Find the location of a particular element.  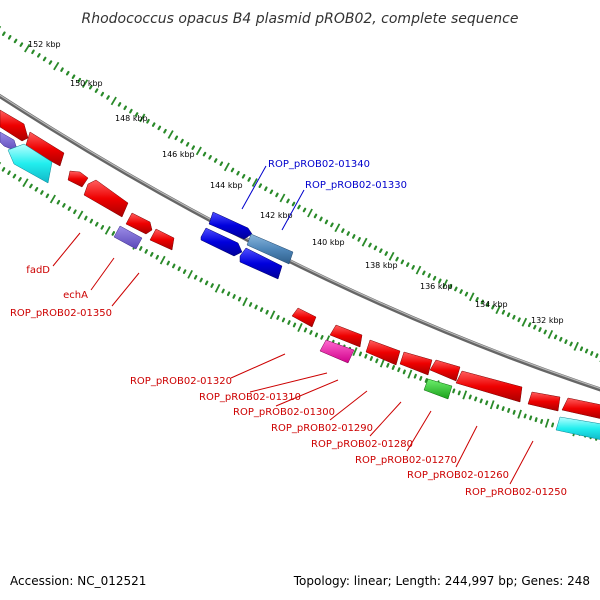

label-rop-pROB02-01350: ROP_pROB02-01350 is located at coordinates (61, 313).